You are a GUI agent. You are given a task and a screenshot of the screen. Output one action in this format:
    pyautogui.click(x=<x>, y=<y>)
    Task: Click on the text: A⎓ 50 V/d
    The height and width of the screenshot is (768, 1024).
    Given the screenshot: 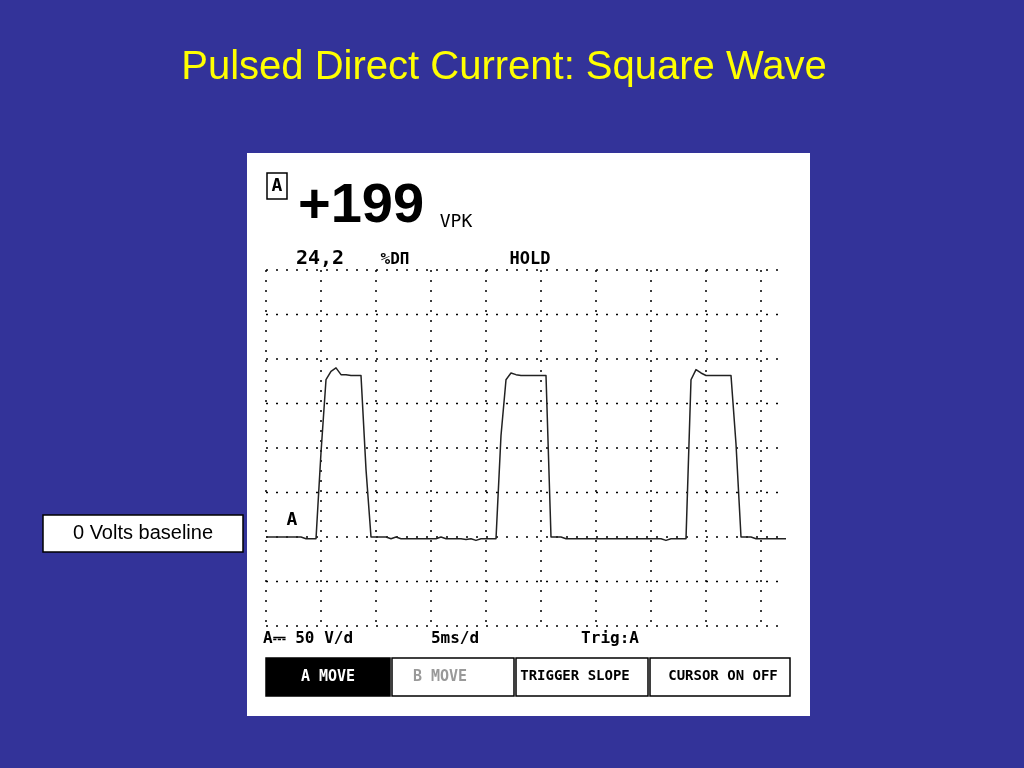 What is the action you would take?
    pyautogui.click(x=308, y=637)
    